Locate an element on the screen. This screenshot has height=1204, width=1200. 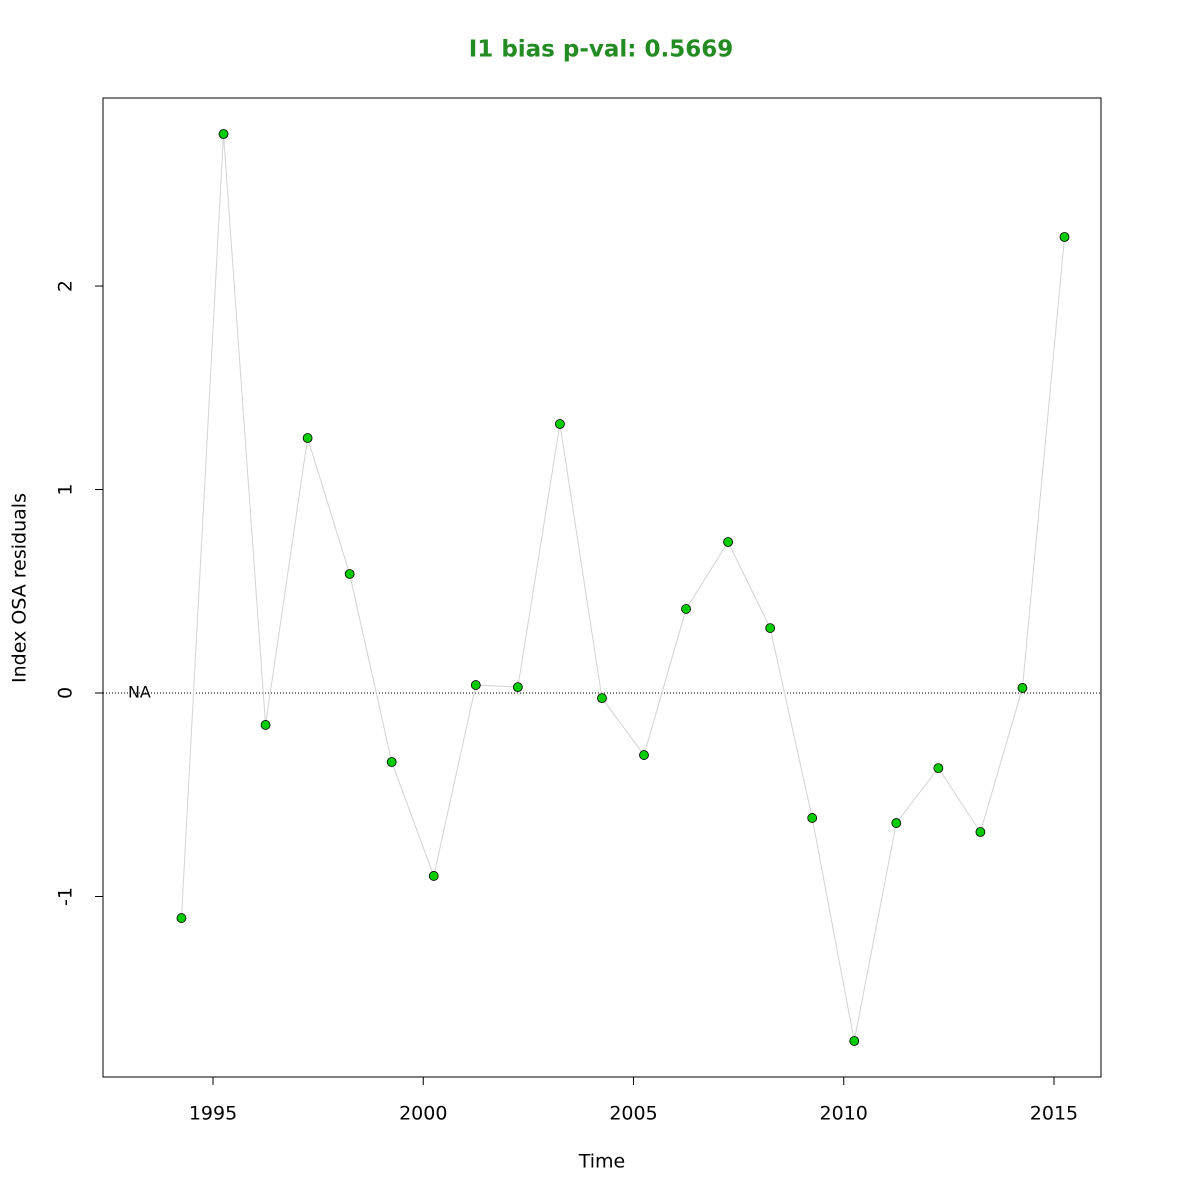
annotation: NA is located at coordinates (139, 692).